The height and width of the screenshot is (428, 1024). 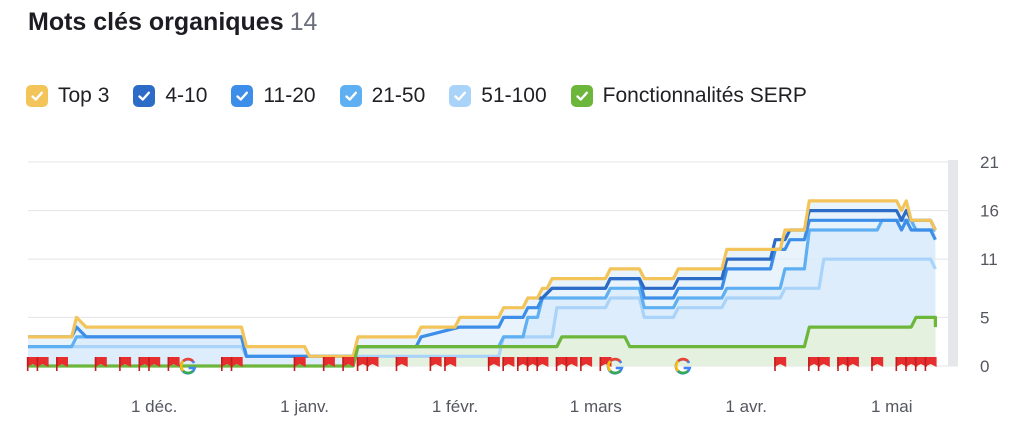 I want to click on legend-label: 11-20, so click(x=289, y=95).